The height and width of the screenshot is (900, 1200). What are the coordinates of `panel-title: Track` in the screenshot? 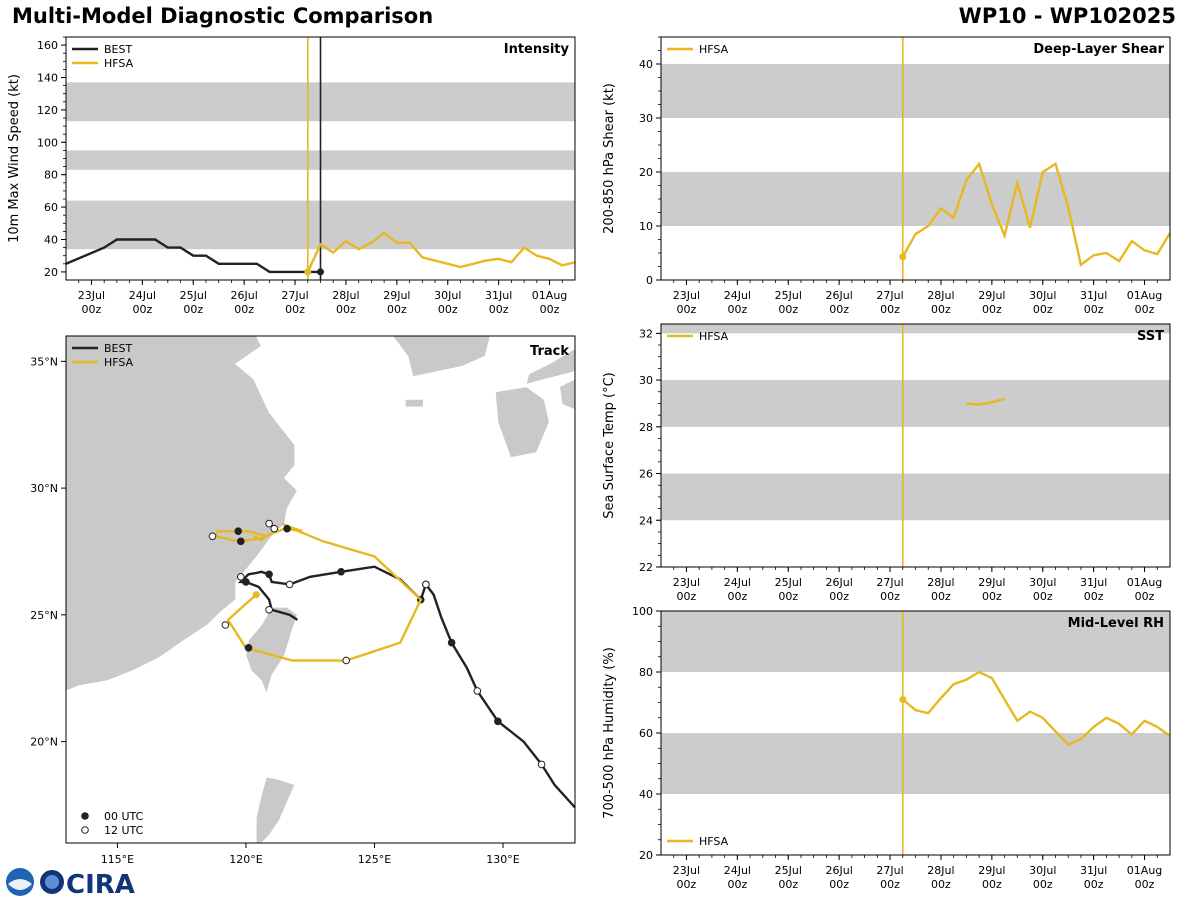 It's located at (549, 351).